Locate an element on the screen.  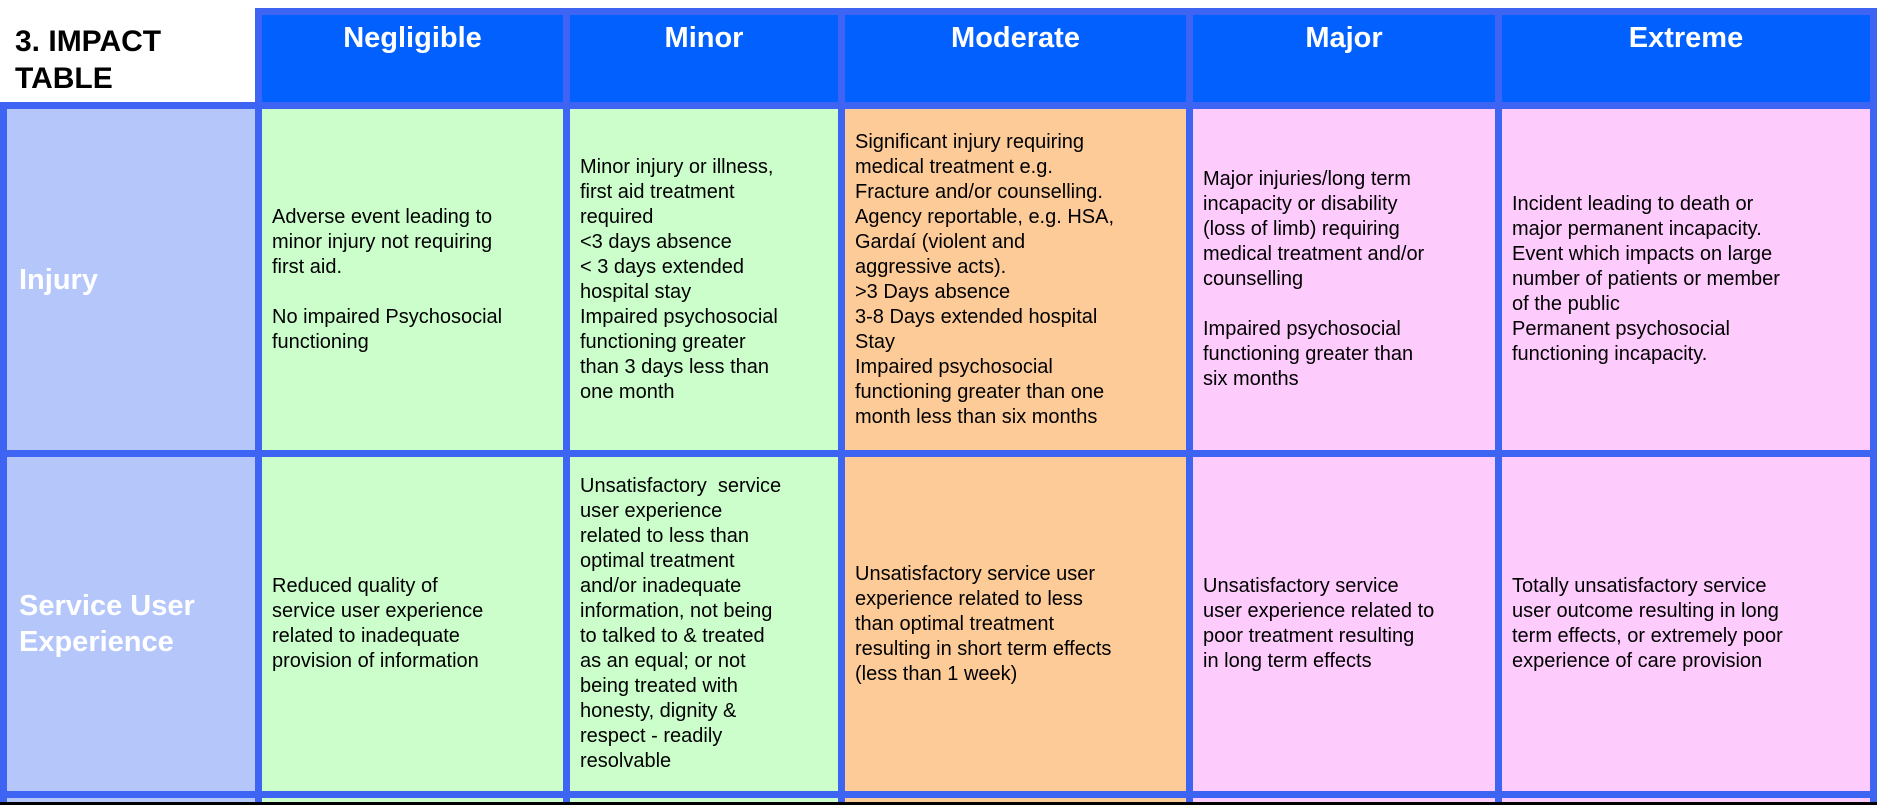
page-edge is located at coordinates (938, 803).